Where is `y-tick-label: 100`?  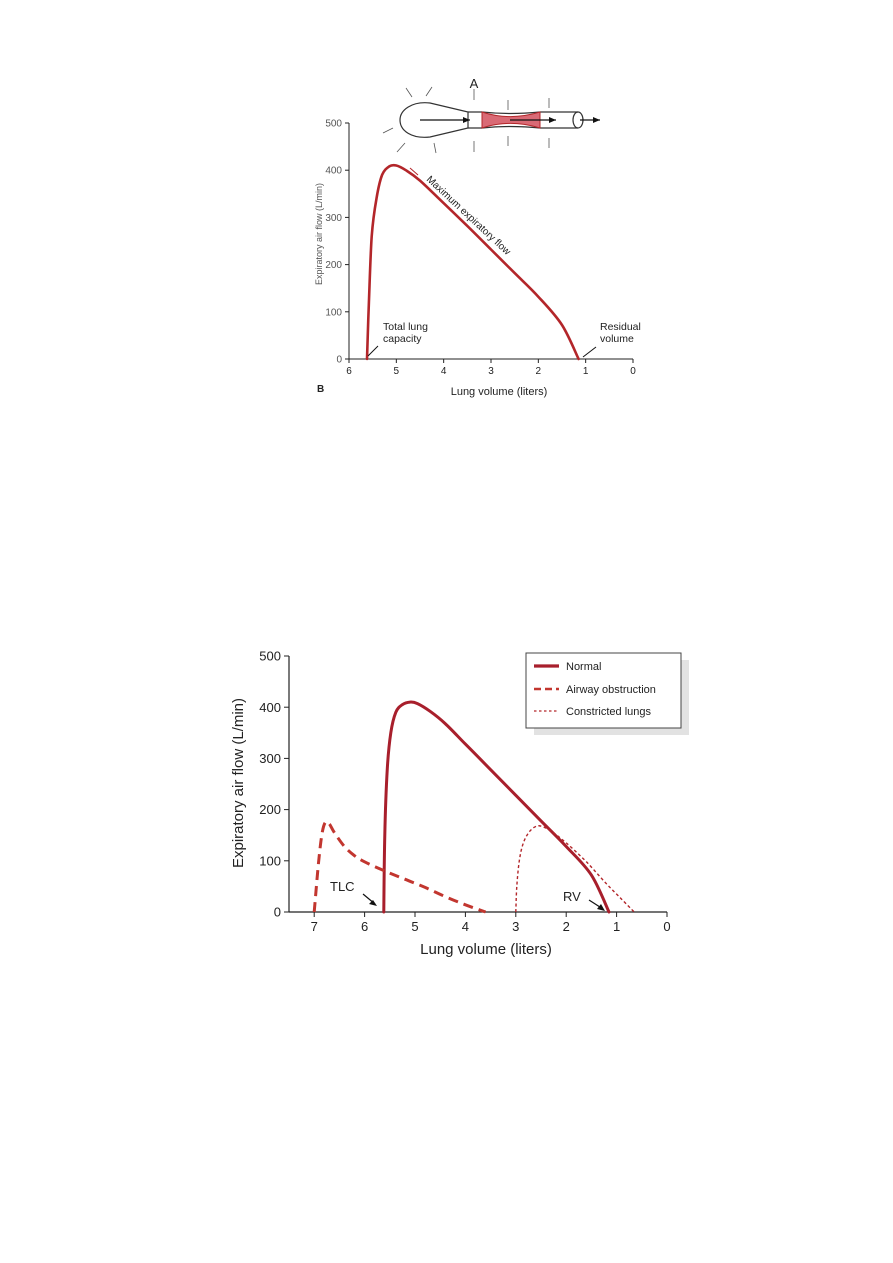
y-tick-label: 100 is located at coordinates (333, 312).